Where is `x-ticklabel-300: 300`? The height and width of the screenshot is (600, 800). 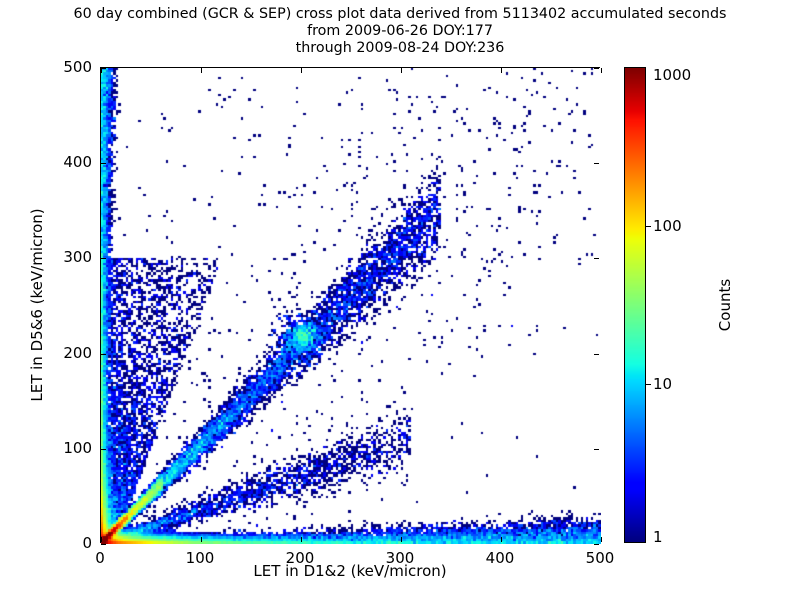
x-ticklabel-300: 300 is located at coordinates (400, 558).